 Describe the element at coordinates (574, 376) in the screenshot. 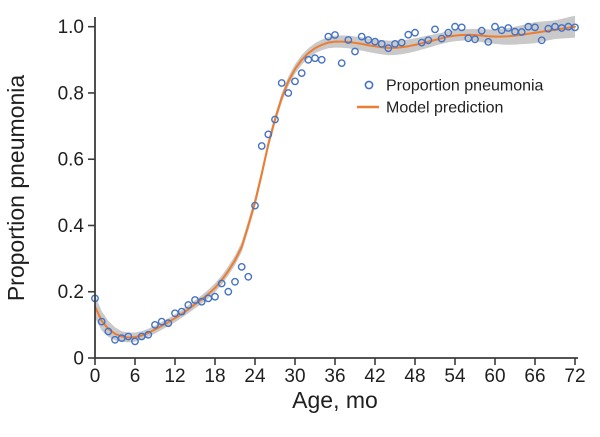

I see `x-tick-label: 72` at that location.